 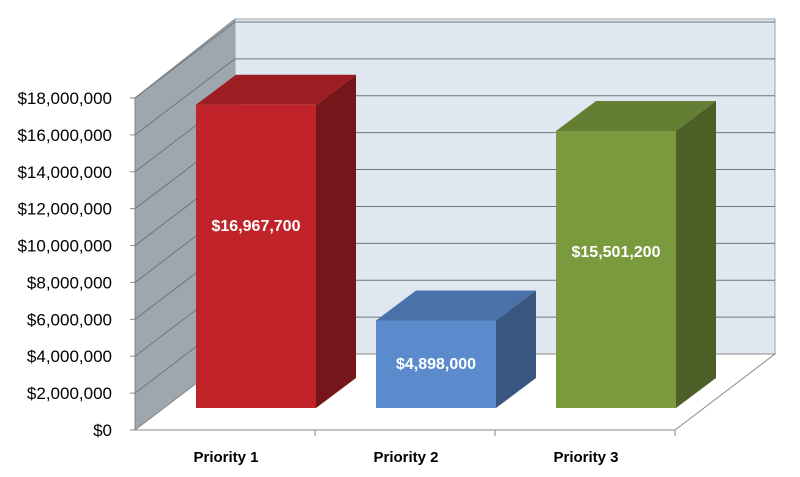 I want to click on bar: $4,898,000, so click(x=456, y=349).